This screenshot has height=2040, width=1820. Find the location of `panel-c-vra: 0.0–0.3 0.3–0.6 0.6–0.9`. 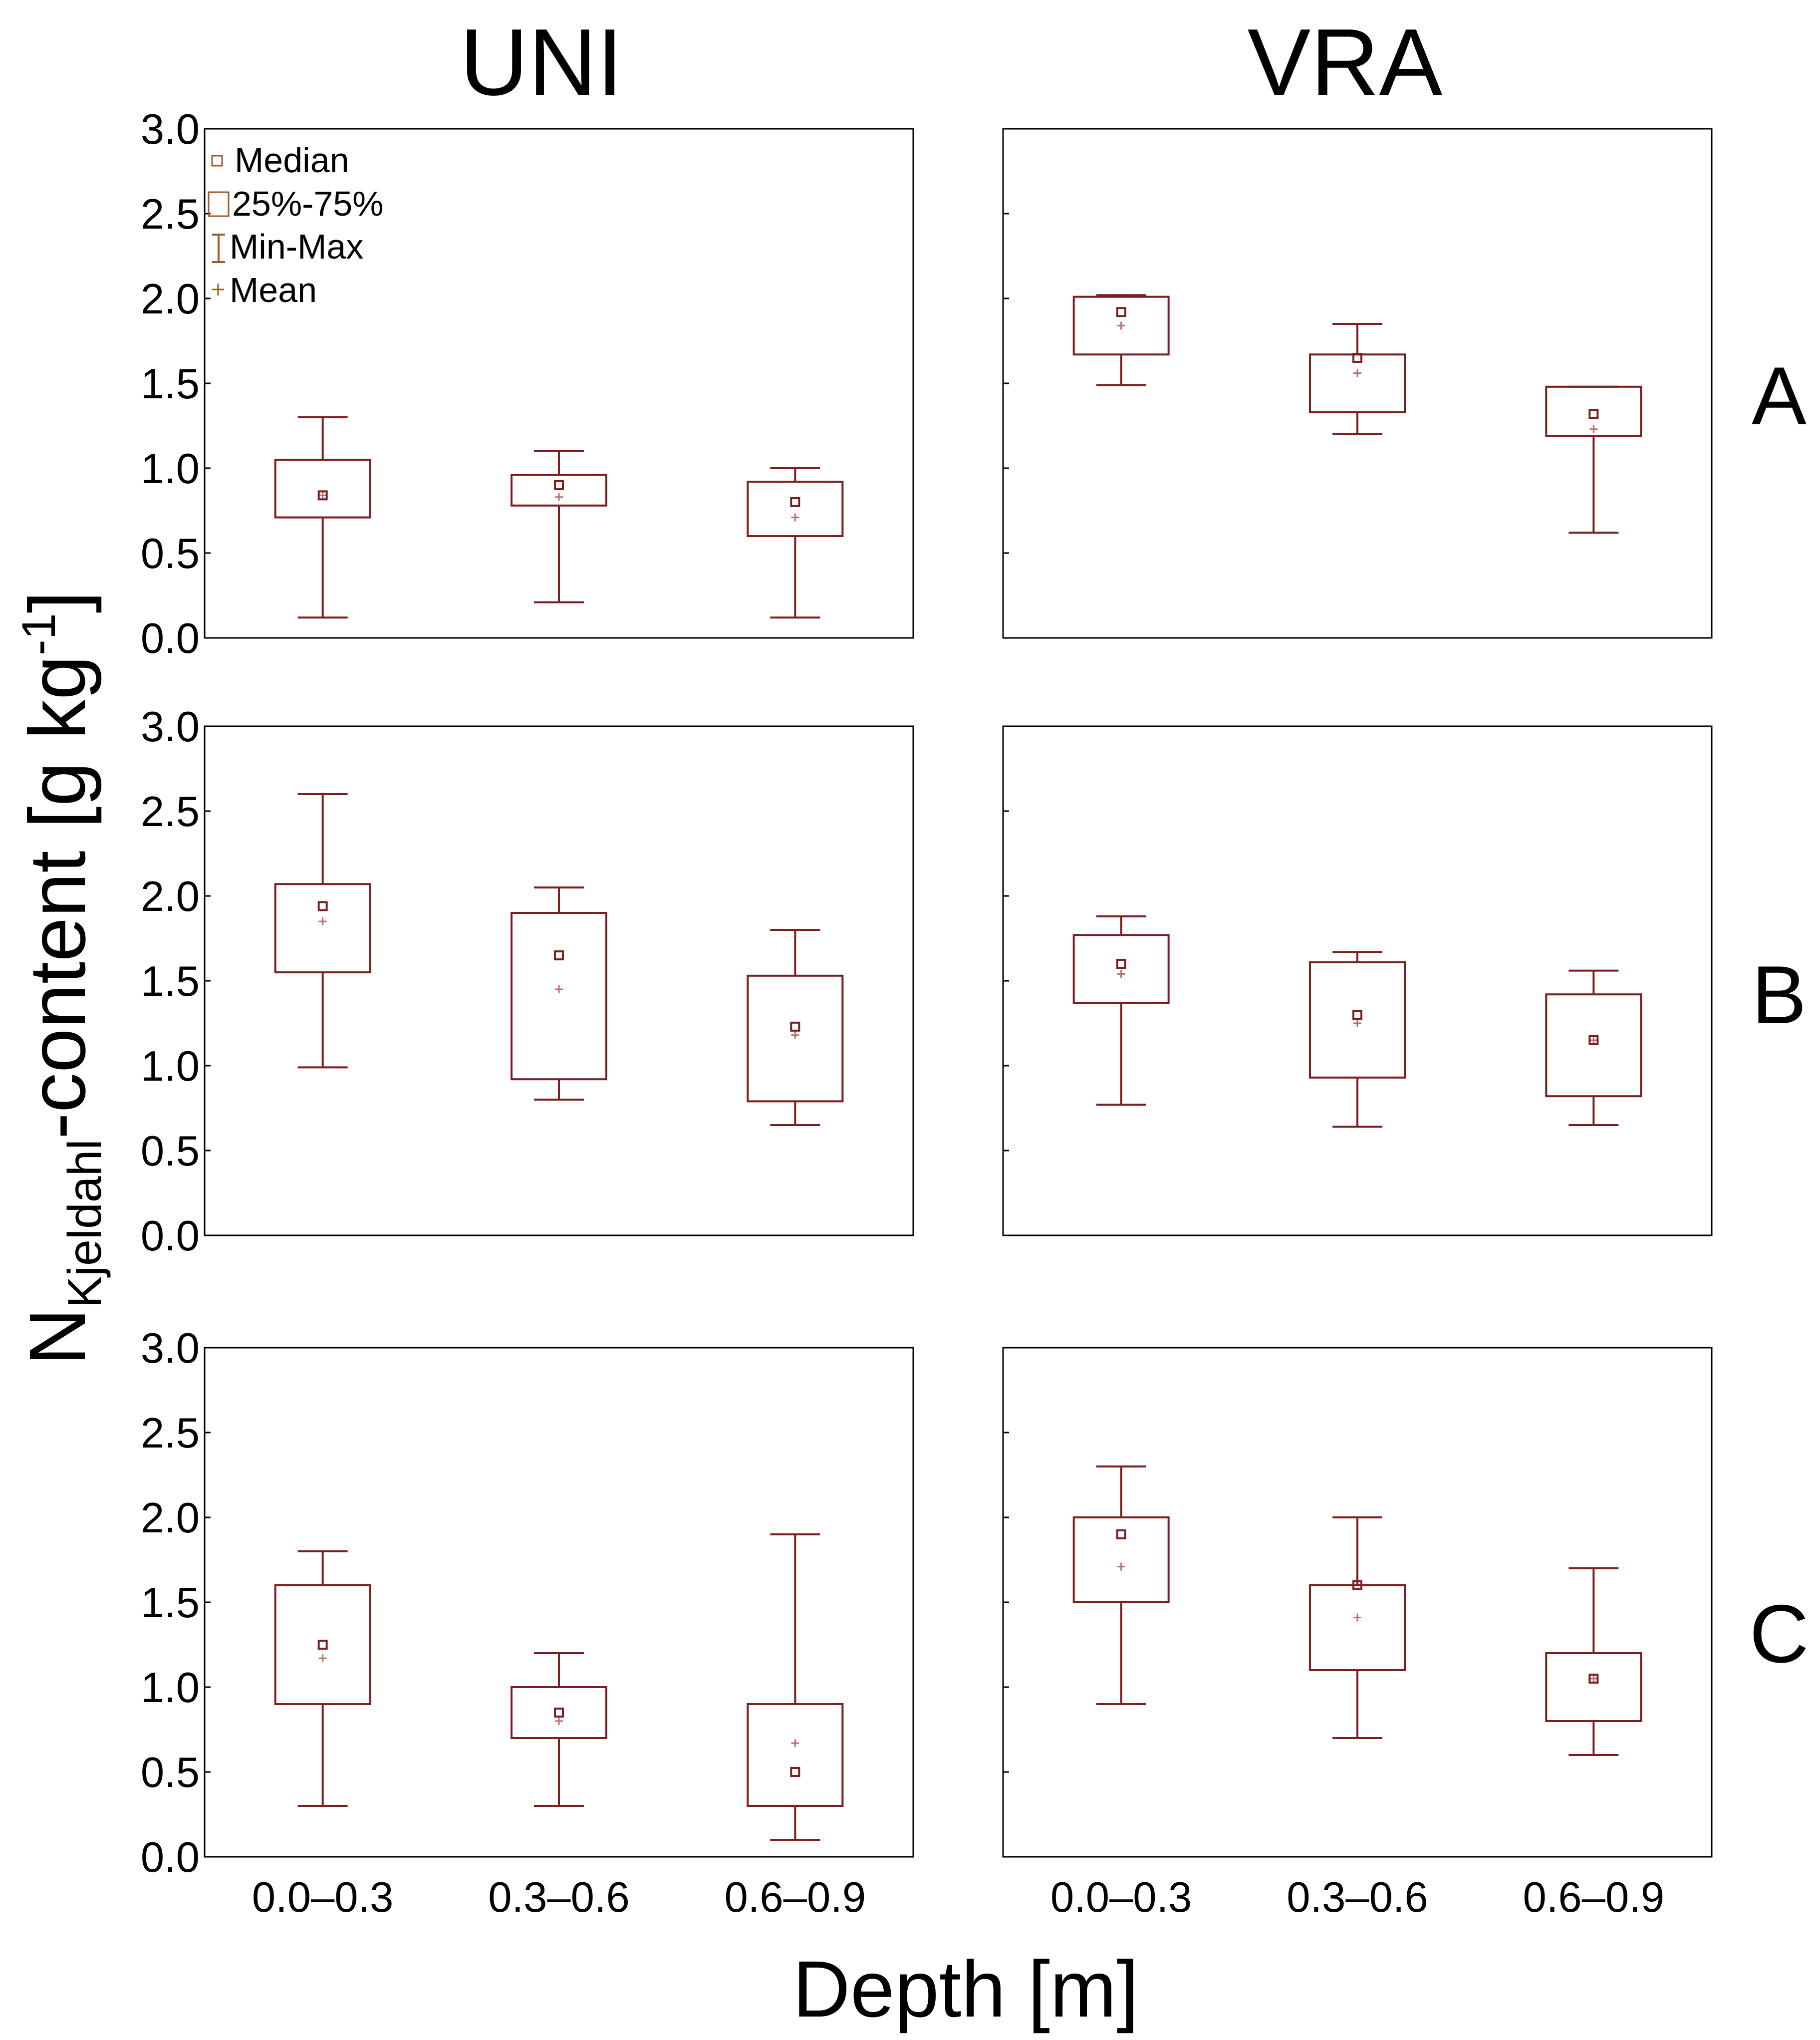

panel-c-vra: 0.0–0.3 0.3–0.6 0.6–0.9 is located at coordinates (1357, 1634).